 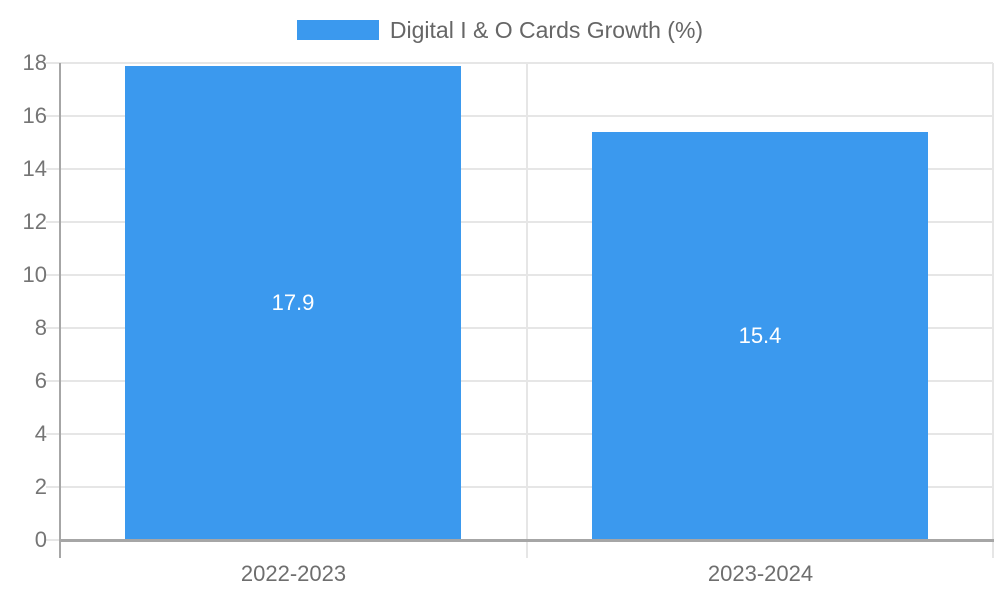 I want to click on y-tick-label: 18, so click(x=34, y=62).